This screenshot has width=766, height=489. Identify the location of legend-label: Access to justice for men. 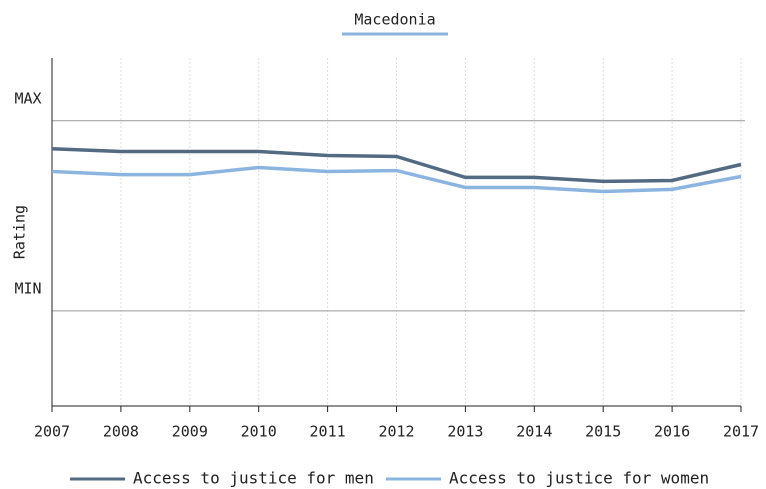
(253, 478).